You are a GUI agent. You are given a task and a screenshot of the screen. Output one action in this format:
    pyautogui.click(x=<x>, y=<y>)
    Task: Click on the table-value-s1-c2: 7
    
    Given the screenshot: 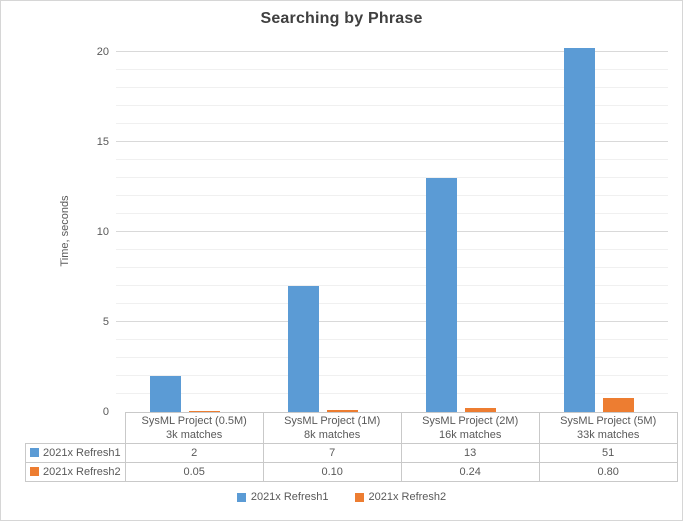 What is the action you would take?
    pyautogui.click(x=332, y=453)
    